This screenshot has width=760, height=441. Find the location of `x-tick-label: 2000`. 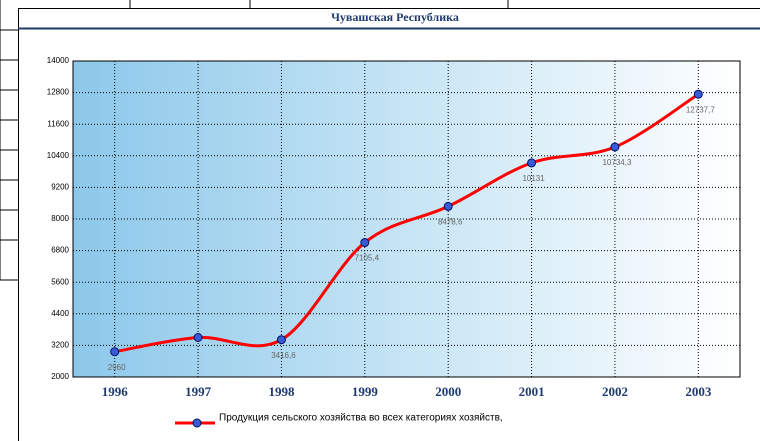

x-tick-label: 2000 is located at coordinates (448, 391).